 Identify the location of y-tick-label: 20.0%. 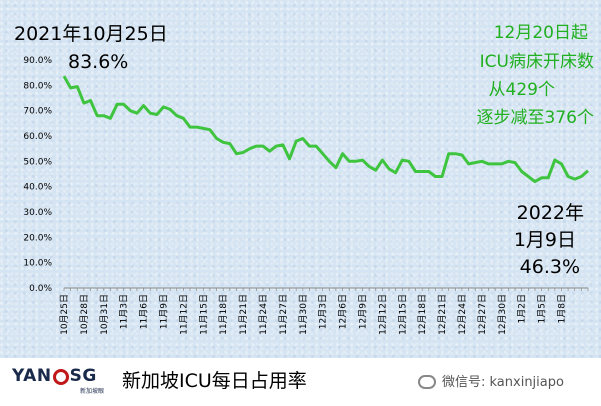
(37, 238).